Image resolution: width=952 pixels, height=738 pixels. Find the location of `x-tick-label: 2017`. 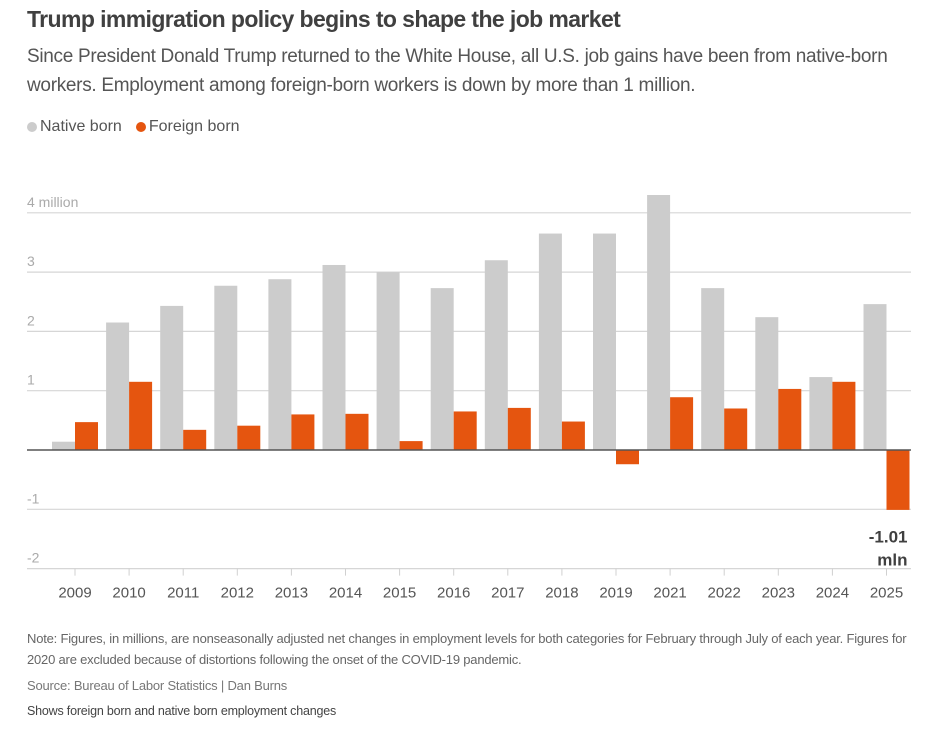

x-tick-label: 2017 is located at coordinates (507, 593).